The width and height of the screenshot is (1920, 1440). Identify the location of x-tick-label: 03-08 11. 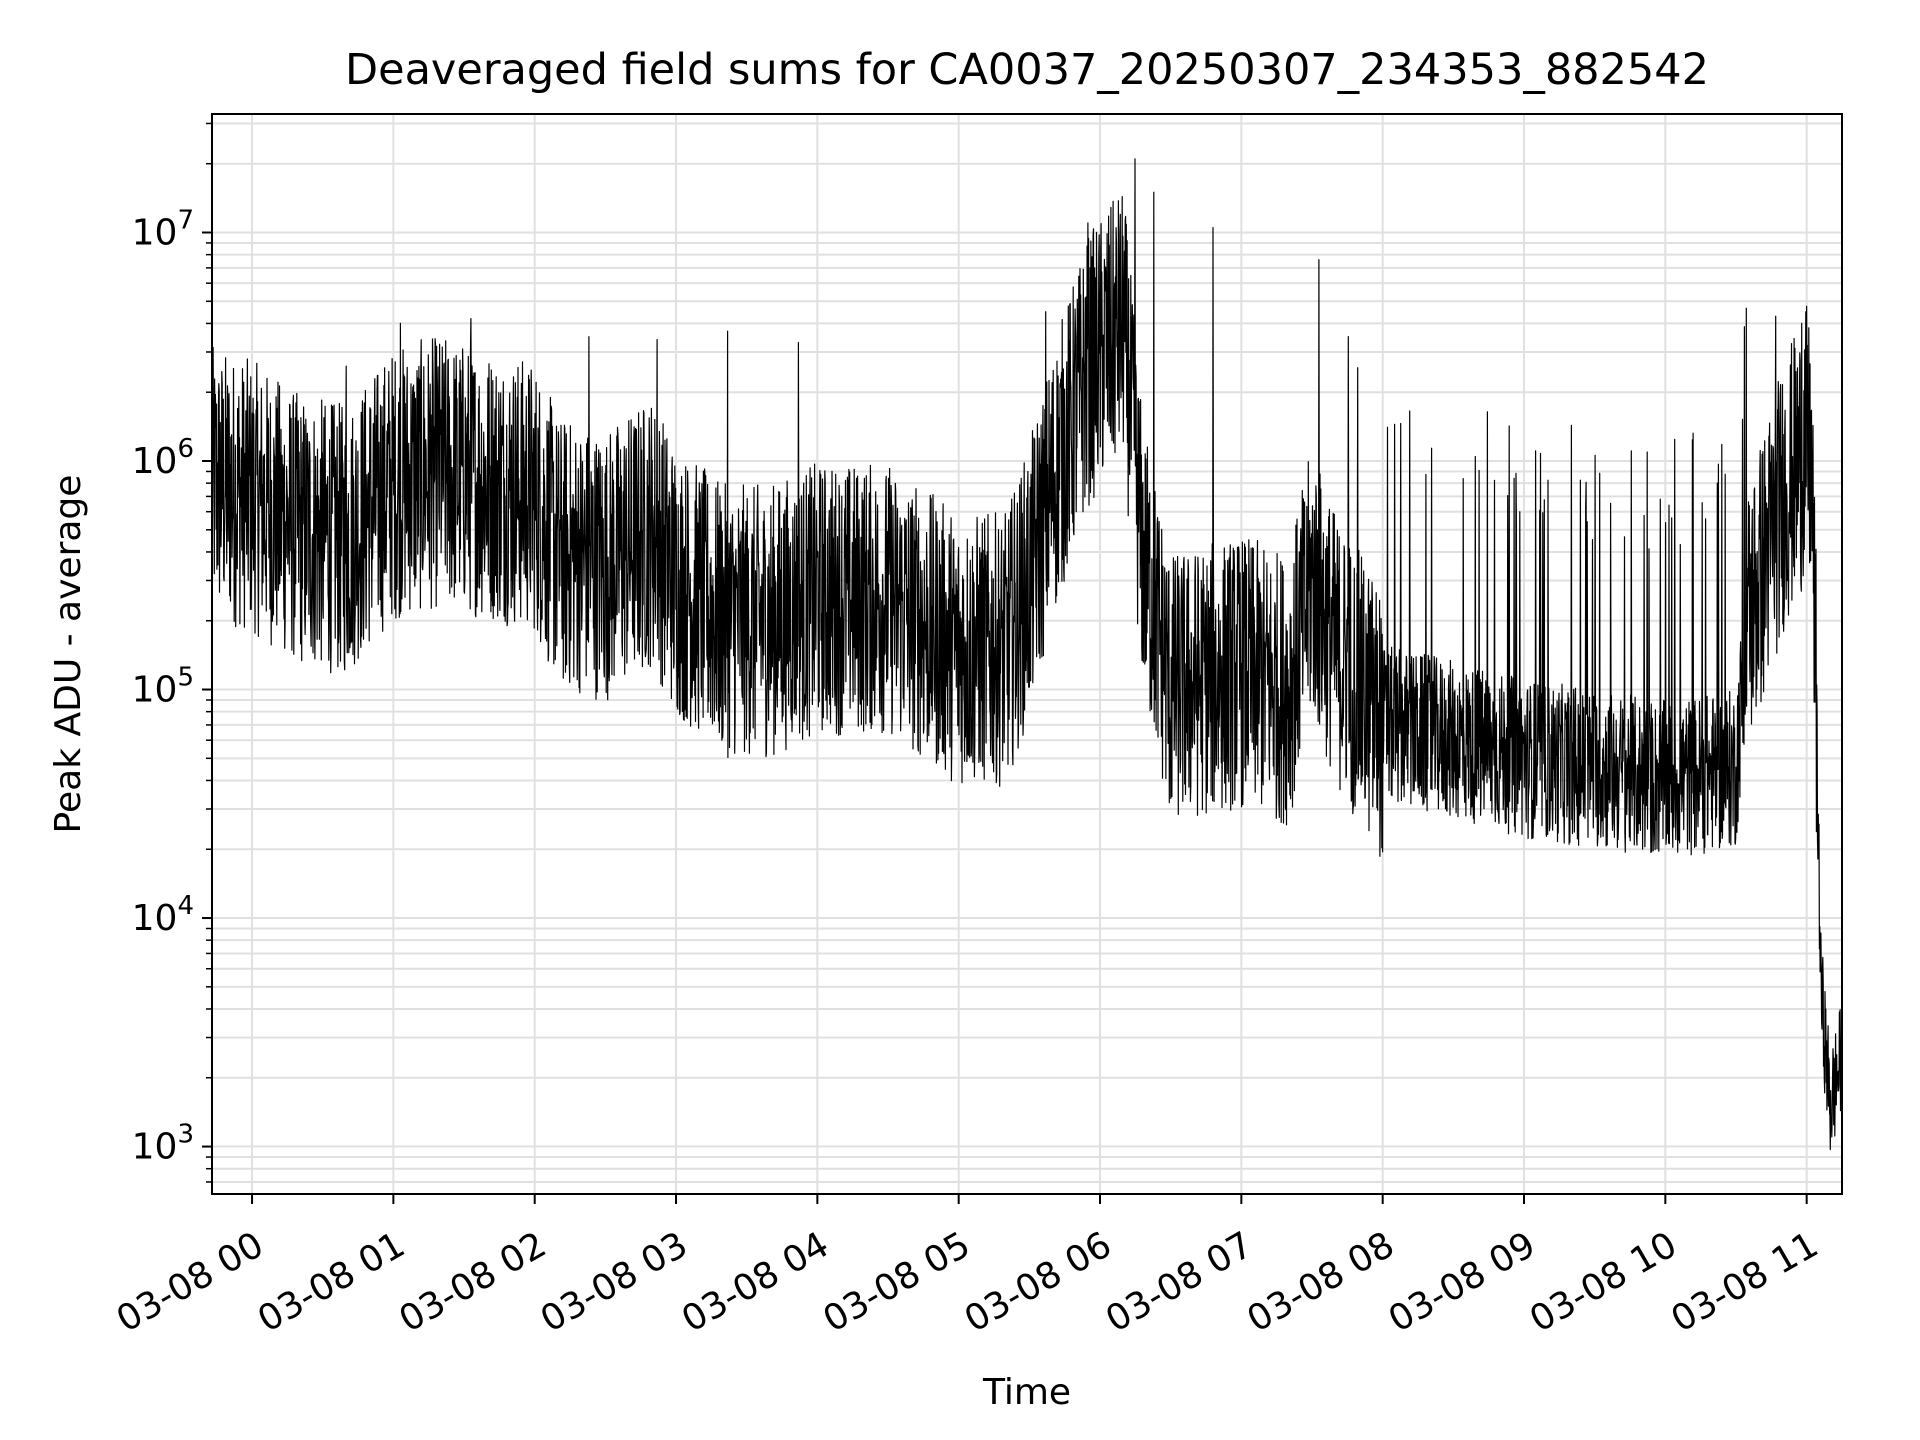
(1744, 1282).